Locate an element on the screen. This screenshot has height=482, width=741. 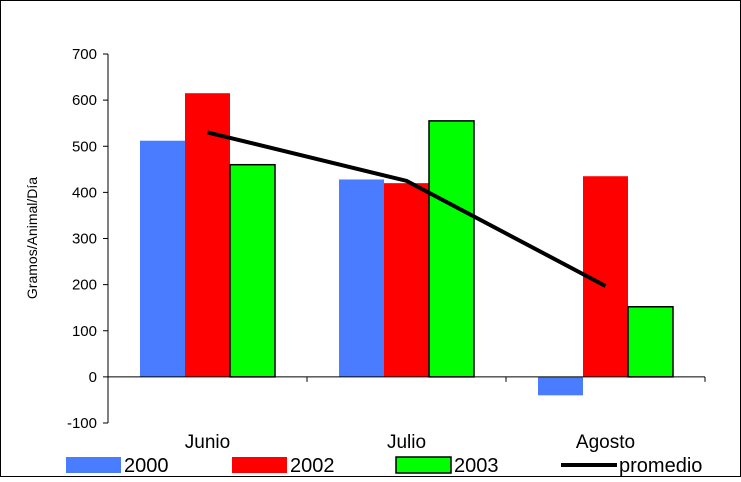
legend-swatch-2002 is located at coordinates (259, 465).